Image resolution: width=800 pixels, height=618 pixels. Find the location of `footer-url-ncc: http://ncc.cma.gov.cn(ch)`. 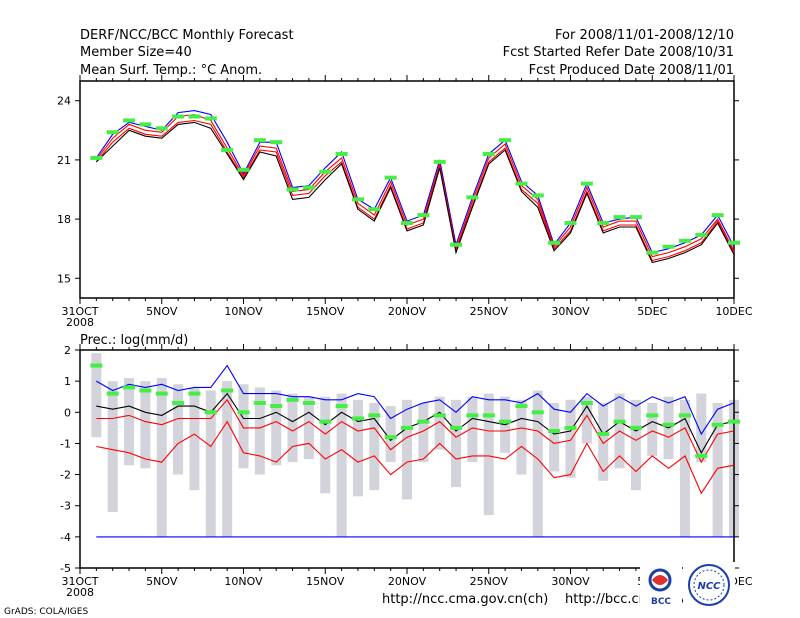

footer-url-ncc: http://ncc.cma.gov.cn(ch) is located at coordinates (465, 599).